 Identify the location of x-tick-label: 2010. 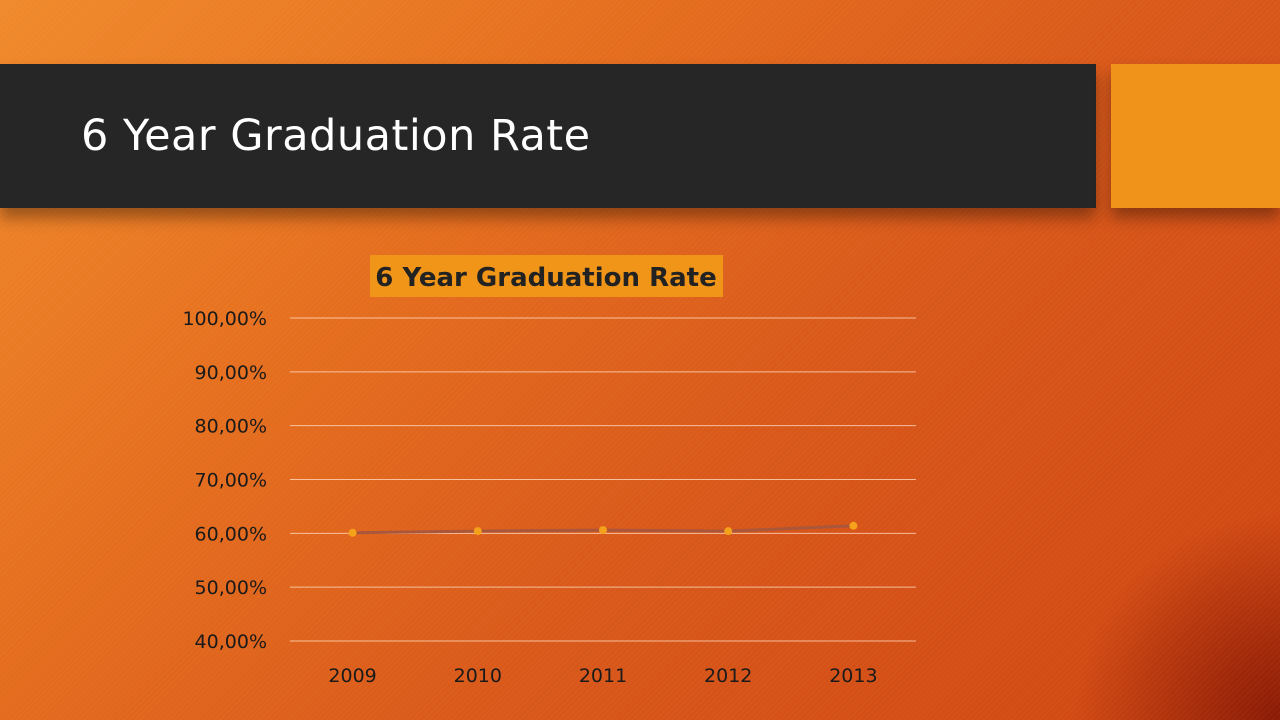
(478, 676).